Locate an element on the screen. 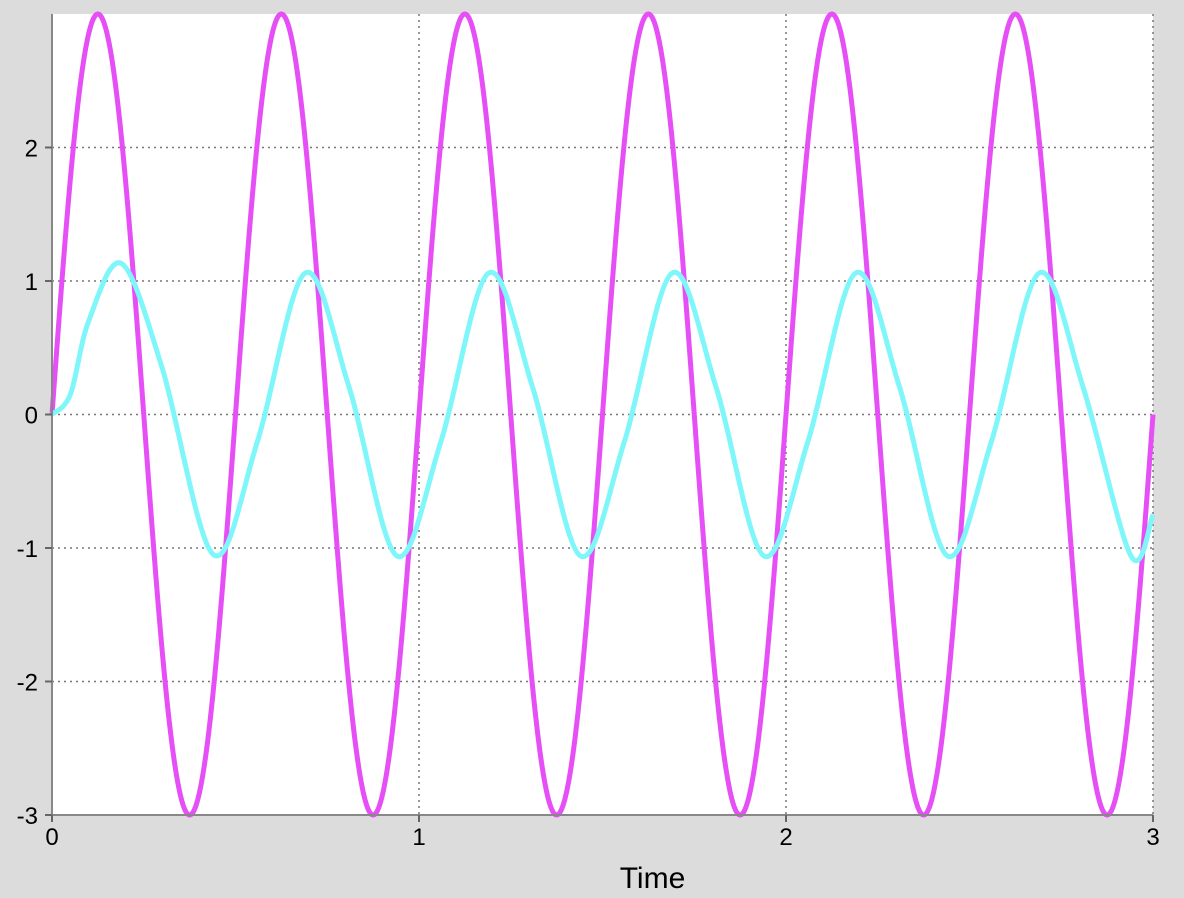 The height and width of the screenshot is (898, 1184). y-tick-label: -3 is located at coordinates (27, 816).